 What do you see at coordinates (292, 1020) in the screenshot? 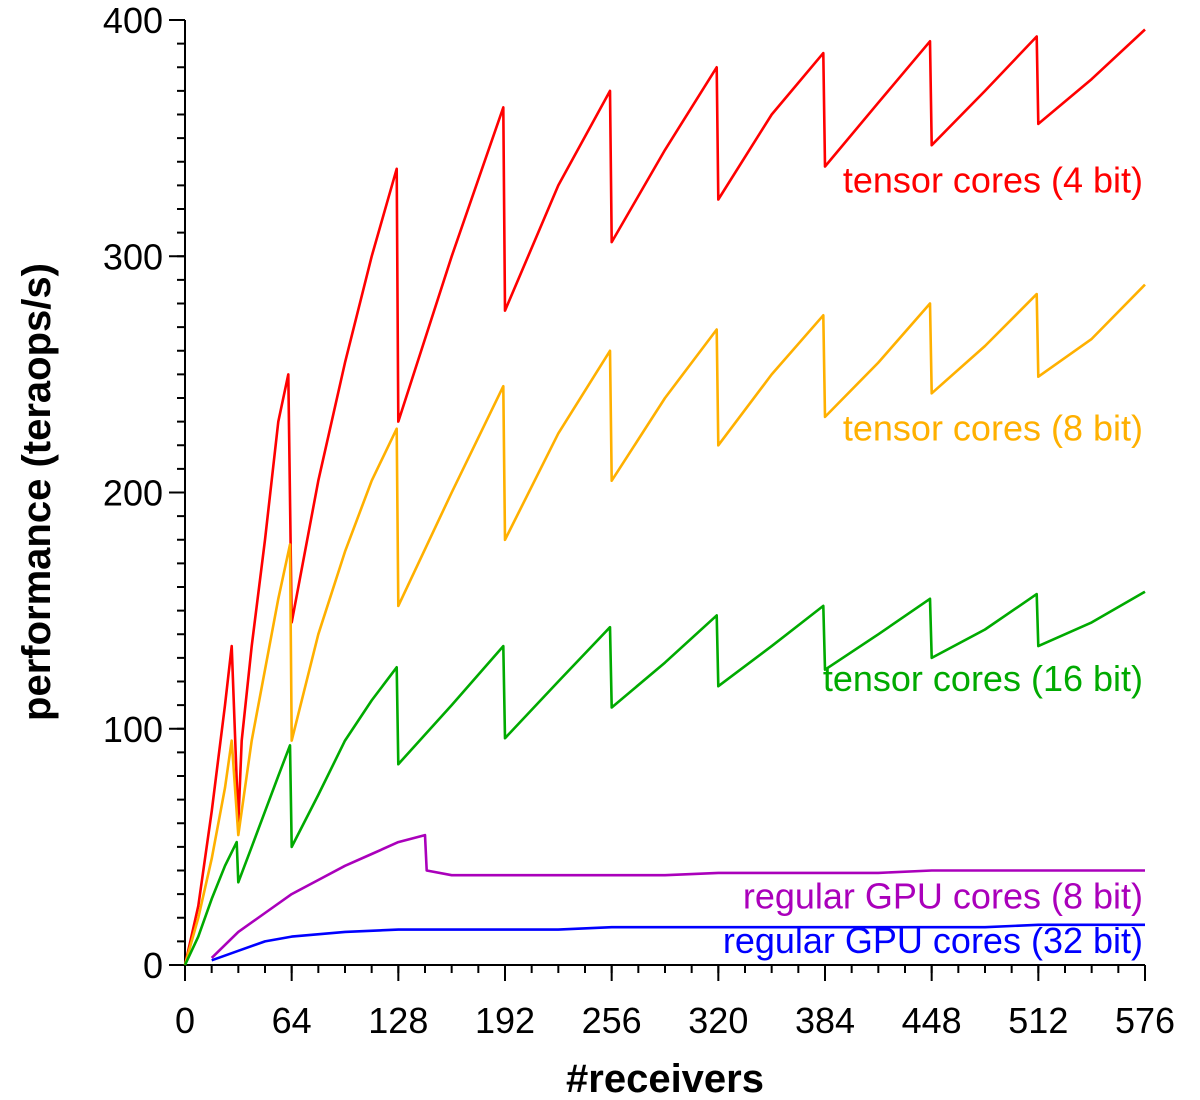
I see `x-tick-label: 64` at bounding box center [292, 1020].